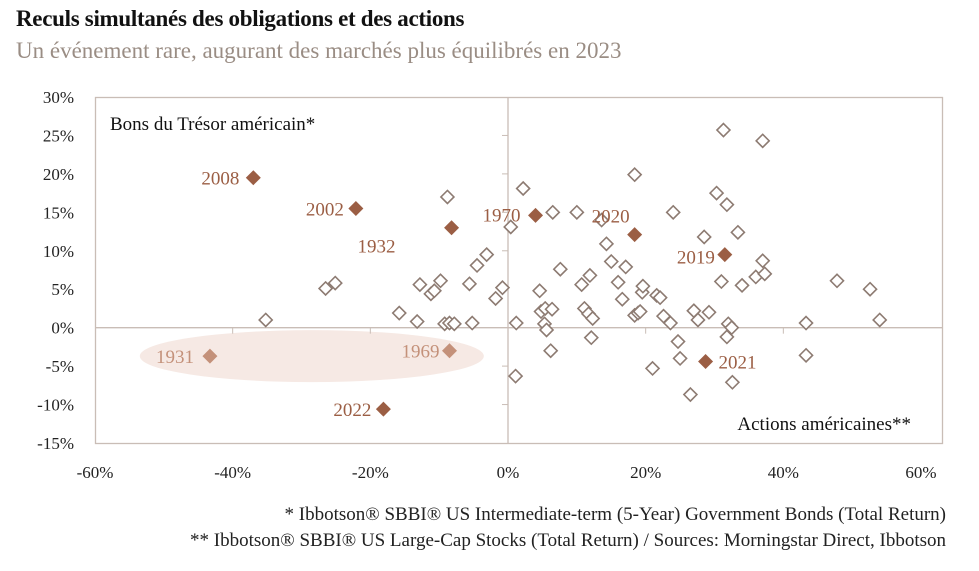 The image size is (979, 571). What do you see at coordinates (58, 251) in the screenshot?
I see `y-tick-label: 10%` at bounding box center [58, 251].